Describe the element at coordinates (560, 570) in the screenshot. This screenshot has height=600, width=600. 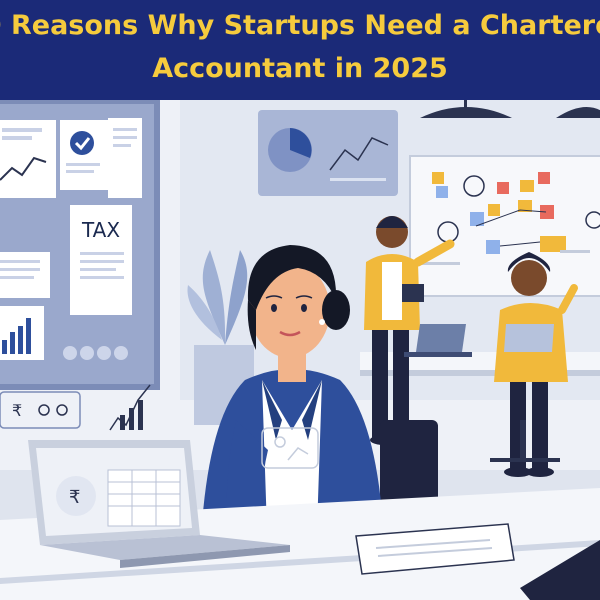
I see `desk-corner` at that location.